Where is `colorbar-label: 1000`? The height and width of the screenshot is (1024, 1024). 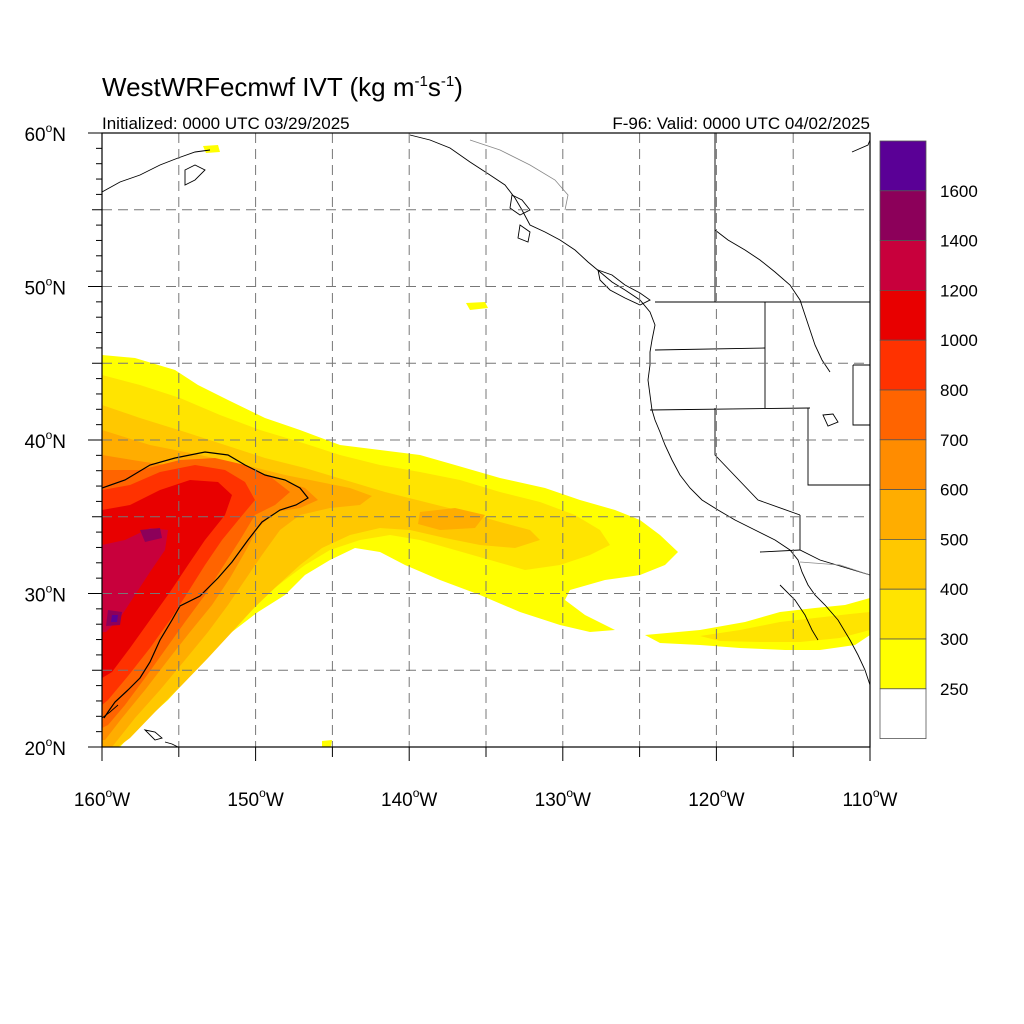 colorbar-label: 1000 is located at coordinates (959, 340).